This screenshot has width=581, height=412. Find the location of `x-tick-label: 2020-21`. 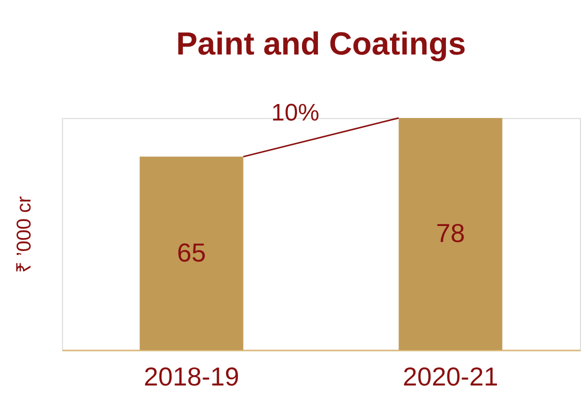

x-tick-label: 2020-21 is located at coordinates (450, 377).